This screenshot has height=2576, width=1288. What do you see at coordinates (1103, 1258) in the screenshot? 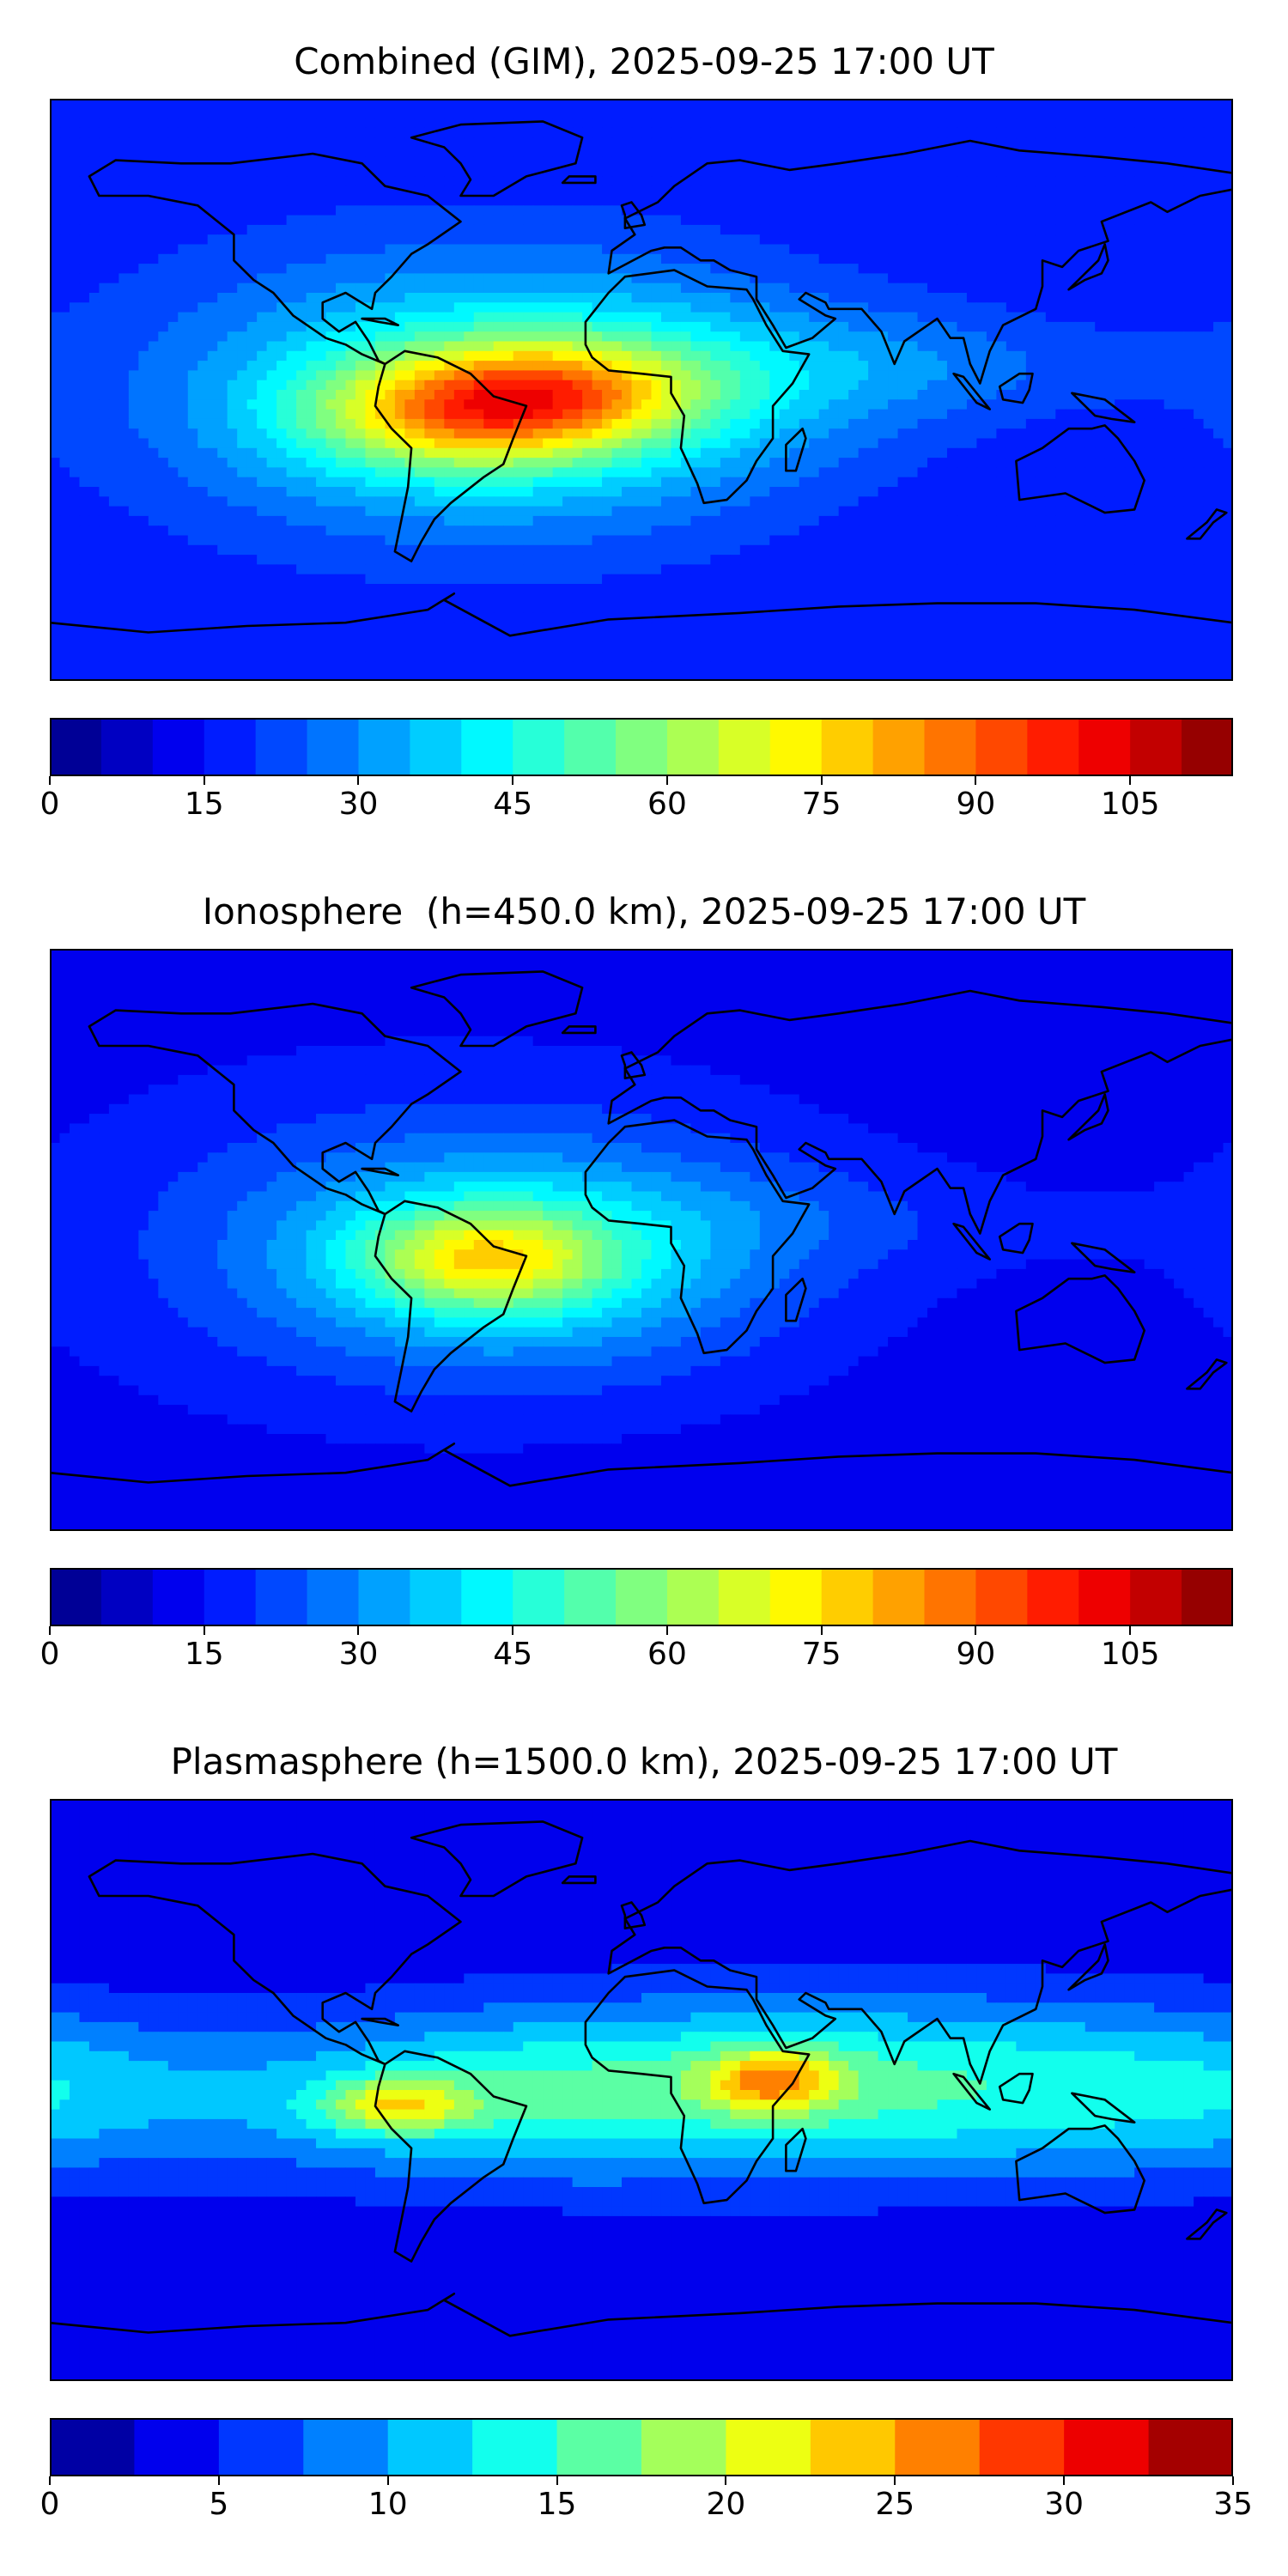
I see `coastline-new-guinea` at bounding box center [1103, 1258].